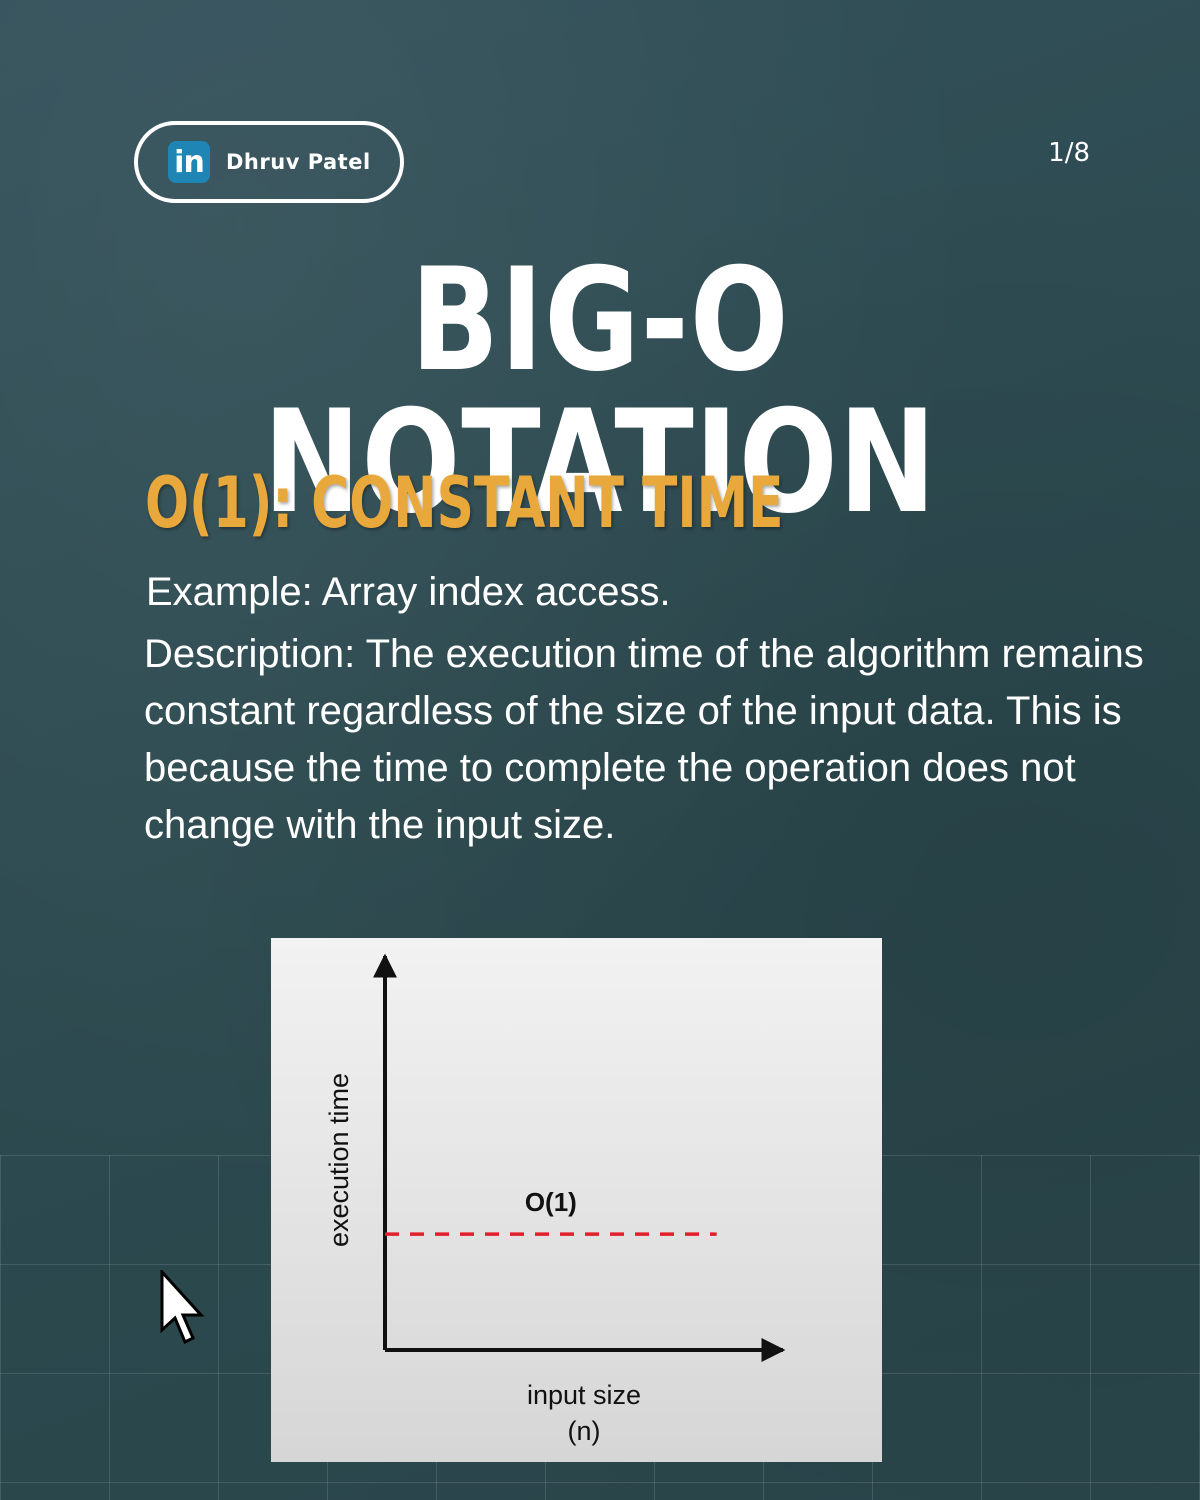  I want to click on x-axis-label-unit: (n), so click(584, 1431).